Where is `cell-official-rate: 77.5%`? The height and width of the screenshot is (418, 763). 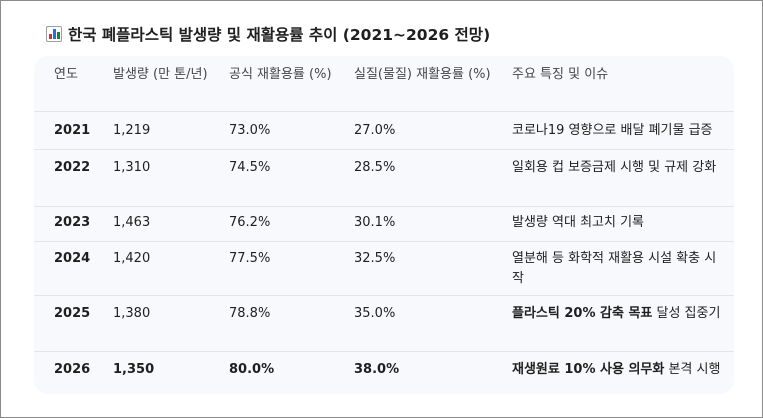 cell-official-rate: 77.5% is located at coordinates (250, 258).